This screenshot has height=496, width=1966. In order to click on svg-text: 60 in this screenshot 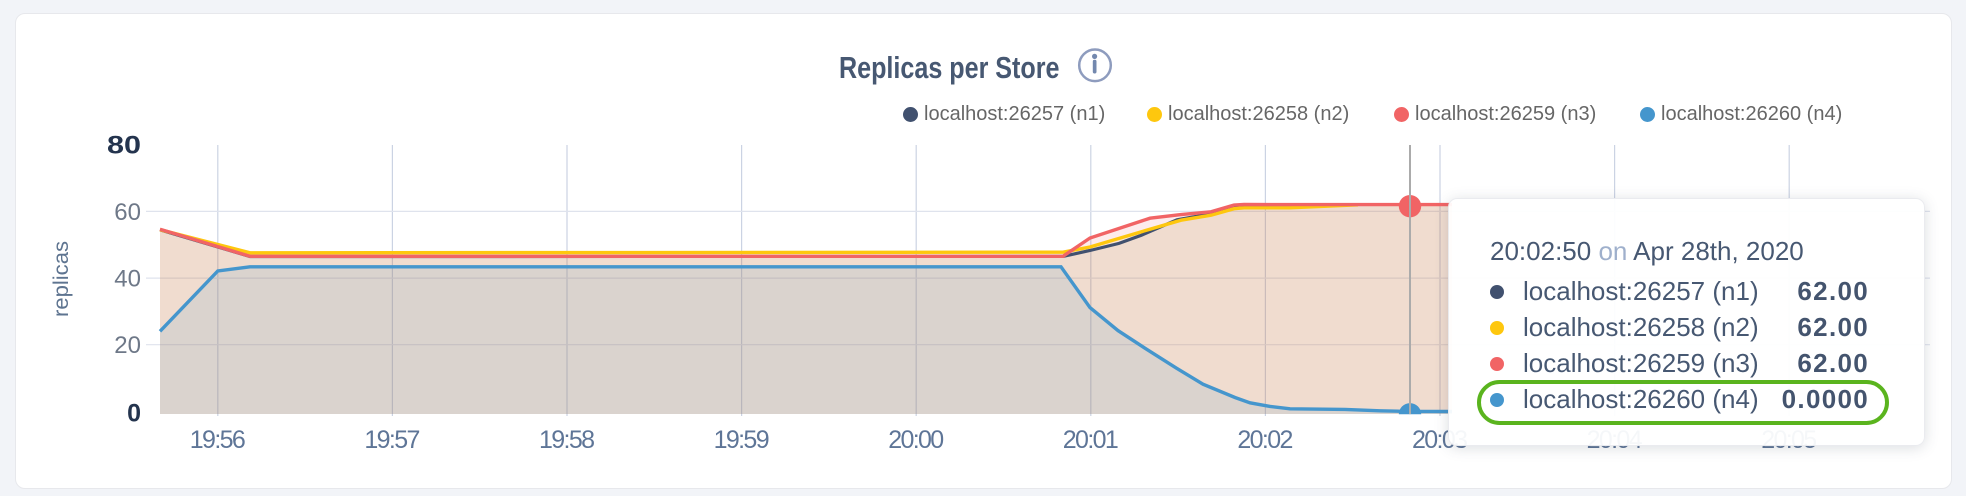, I will do `click(127, 212)`.